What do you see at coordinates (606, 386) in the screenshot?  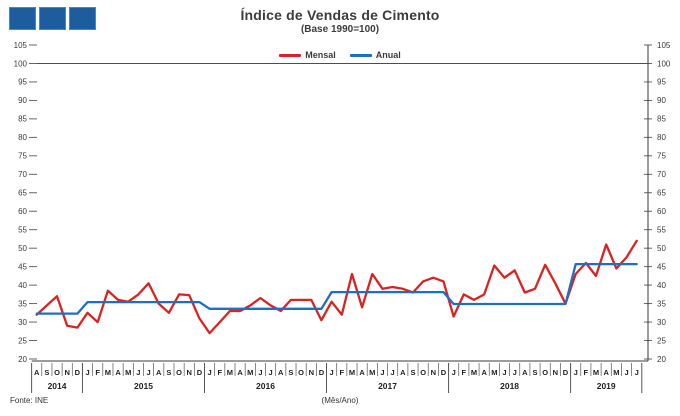 I see `year-label: 2019` at bounding box center [606, 386].